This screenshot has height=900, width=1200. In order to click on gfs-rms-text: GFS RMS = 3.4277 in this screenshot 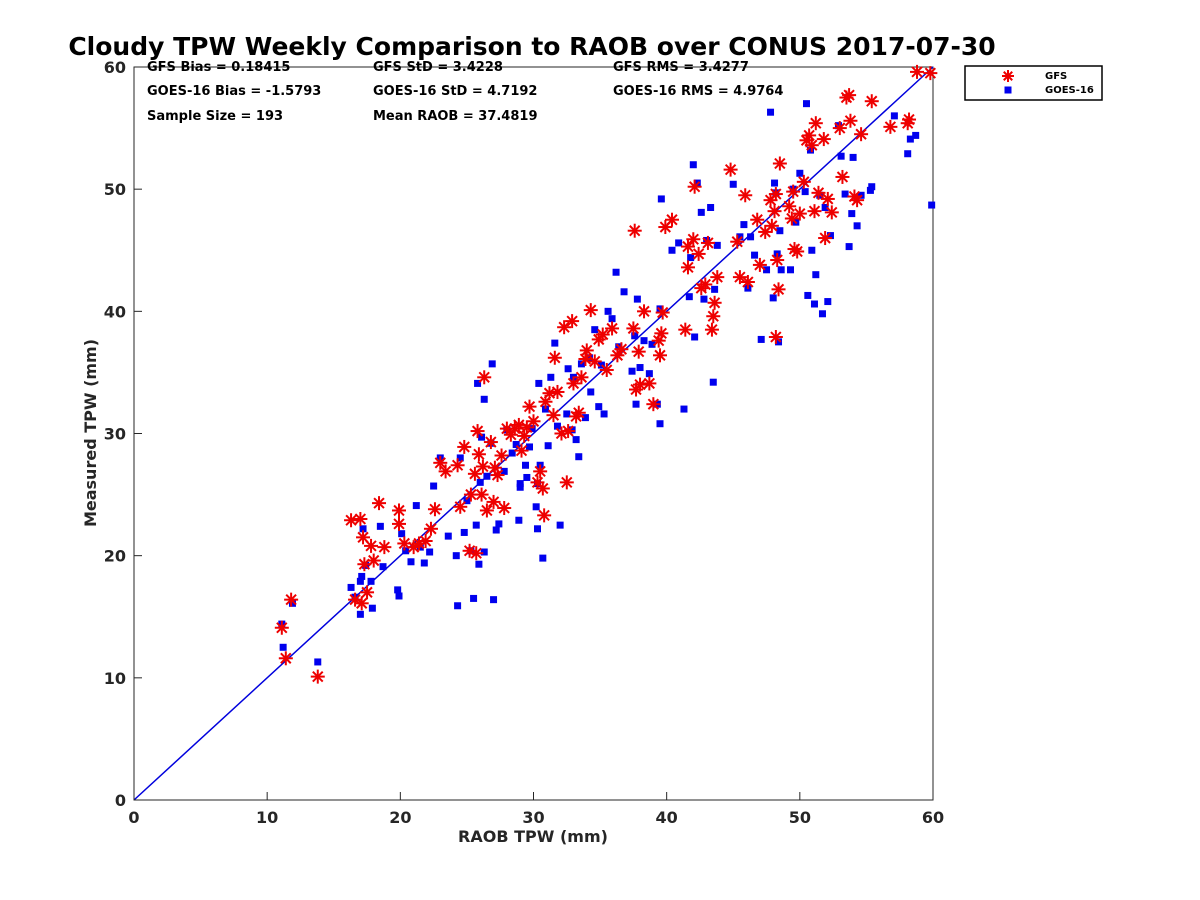, I will do `click(681, 67)`.